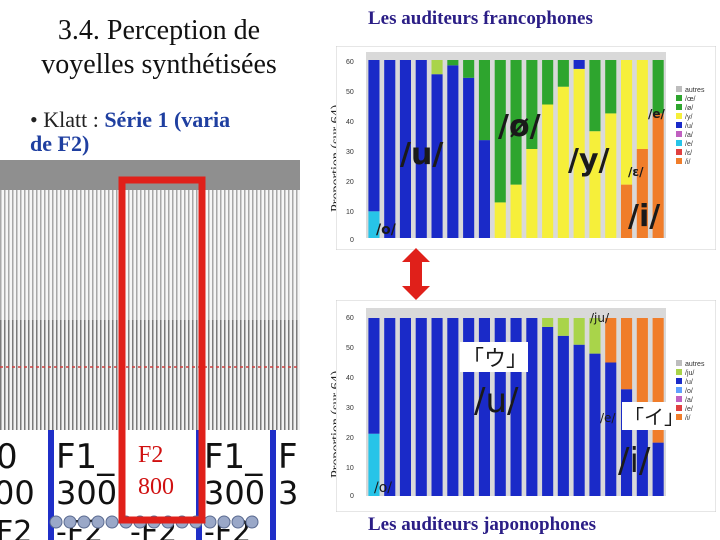 This screenshot has height=540, width=720. What do you see at coordinates (688, 153) in the screenshot?
I see `legend-label: /ɛ/` at bounding box center [688, 153].